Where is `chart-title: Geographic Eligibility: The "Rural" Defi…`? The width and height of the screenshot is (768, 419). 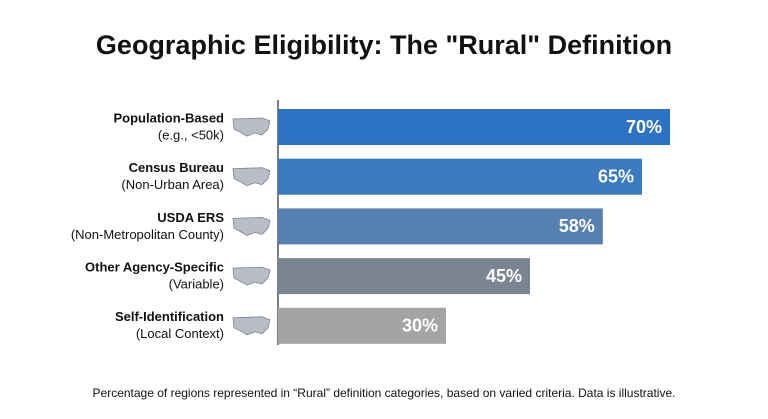 chart-title: Geographic Eligibility: The "Rural" Defi… is located at coordinates (384, 45).